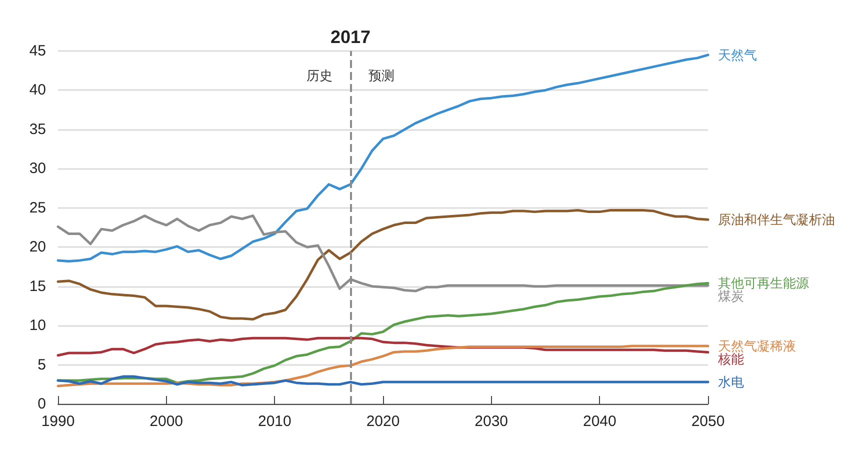 The height and width of the screenshot is (457, 868). I want to click on y-tick-label: 15, so click(37, 286).